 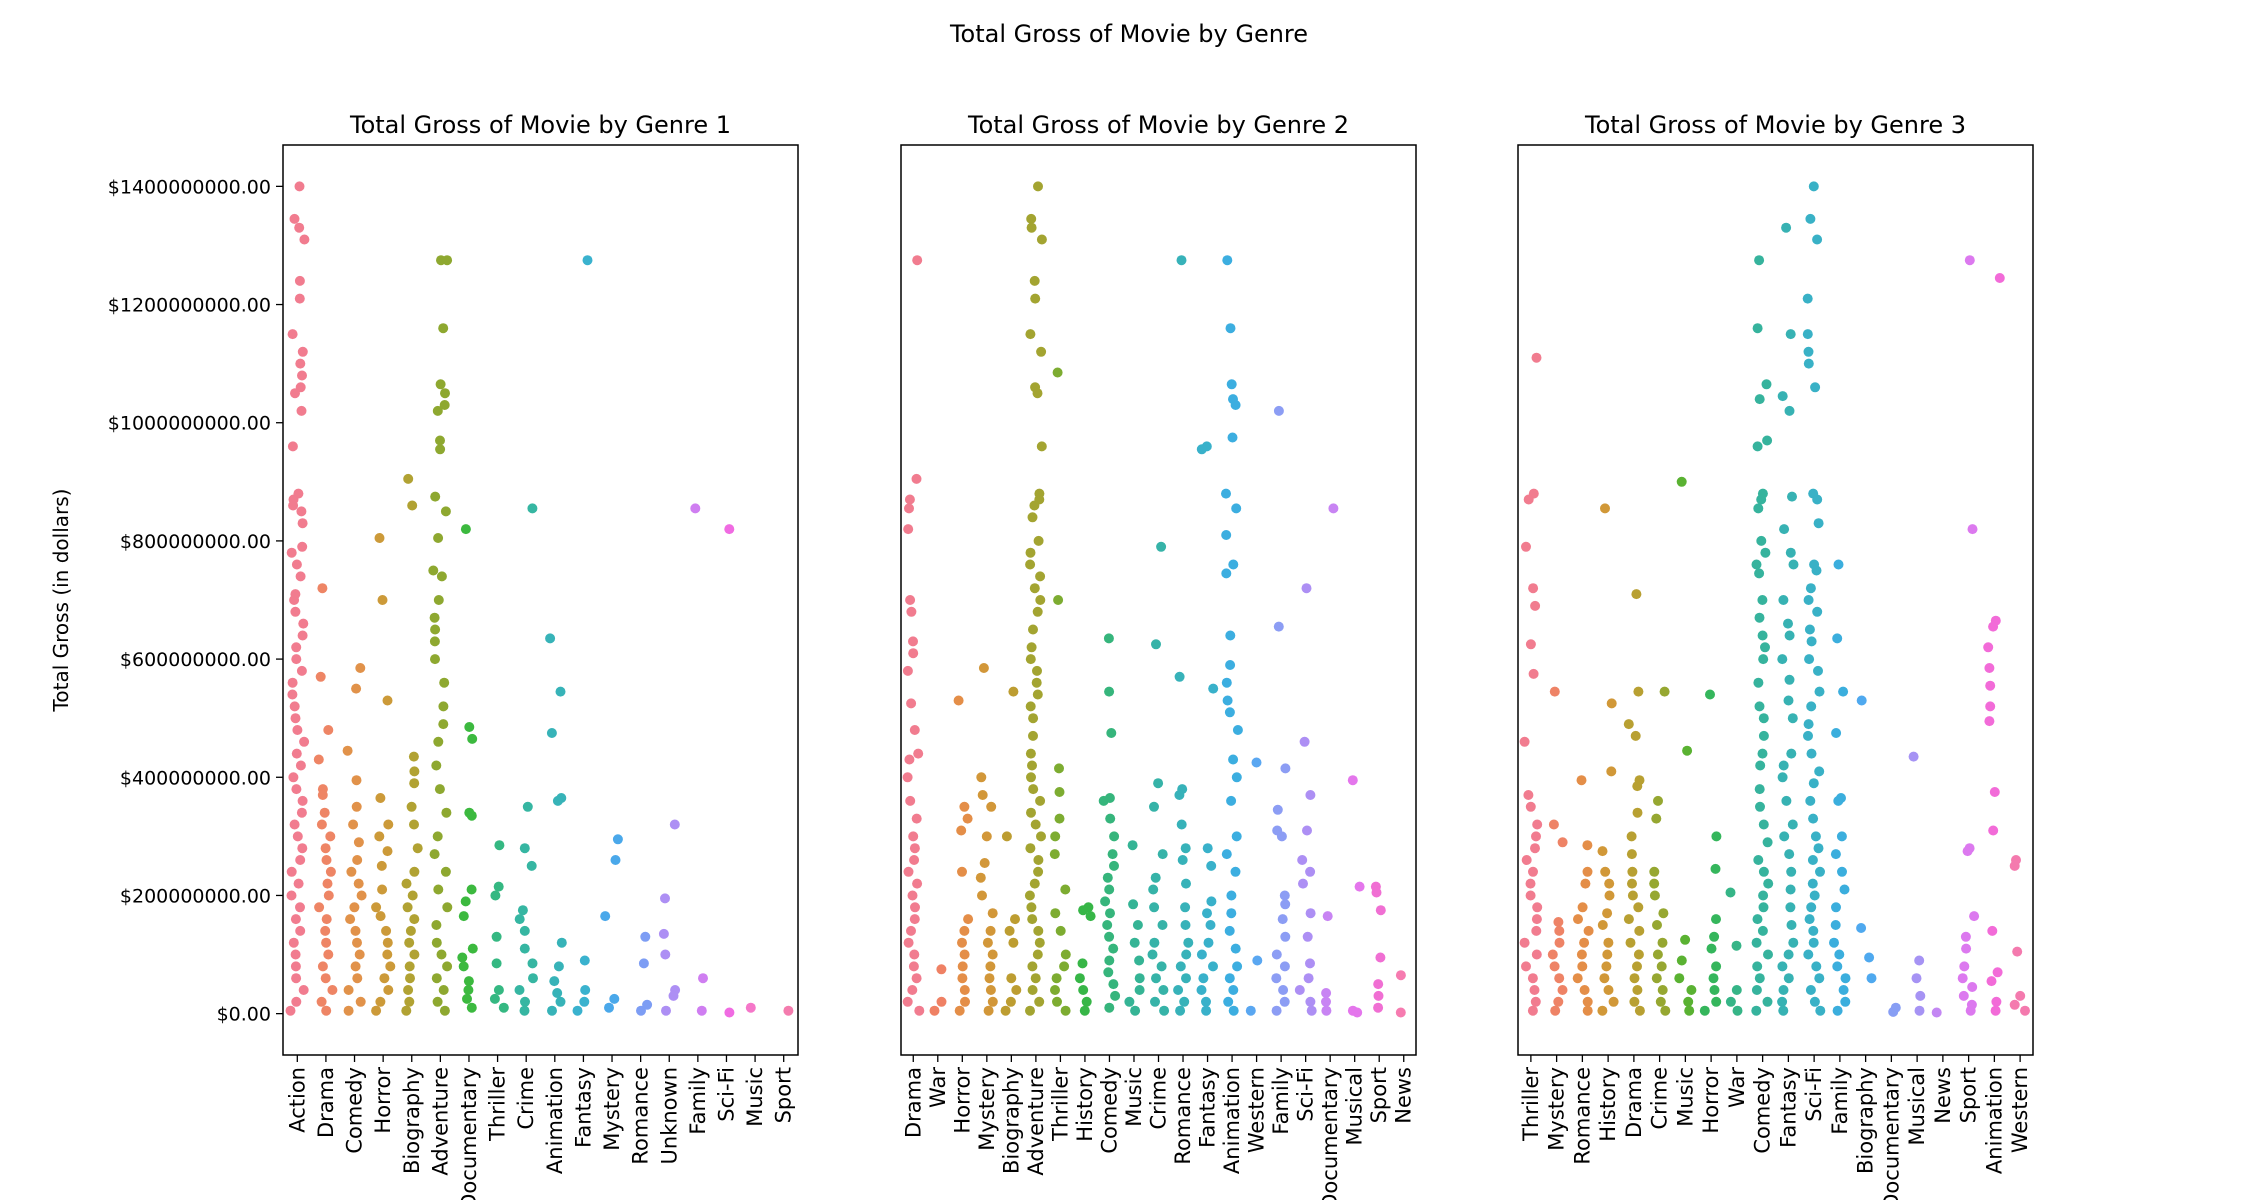 What do you see at coordinates (1183, 635) in the screenshot?
I see `series-romance` at bounding box center [1183, 635].